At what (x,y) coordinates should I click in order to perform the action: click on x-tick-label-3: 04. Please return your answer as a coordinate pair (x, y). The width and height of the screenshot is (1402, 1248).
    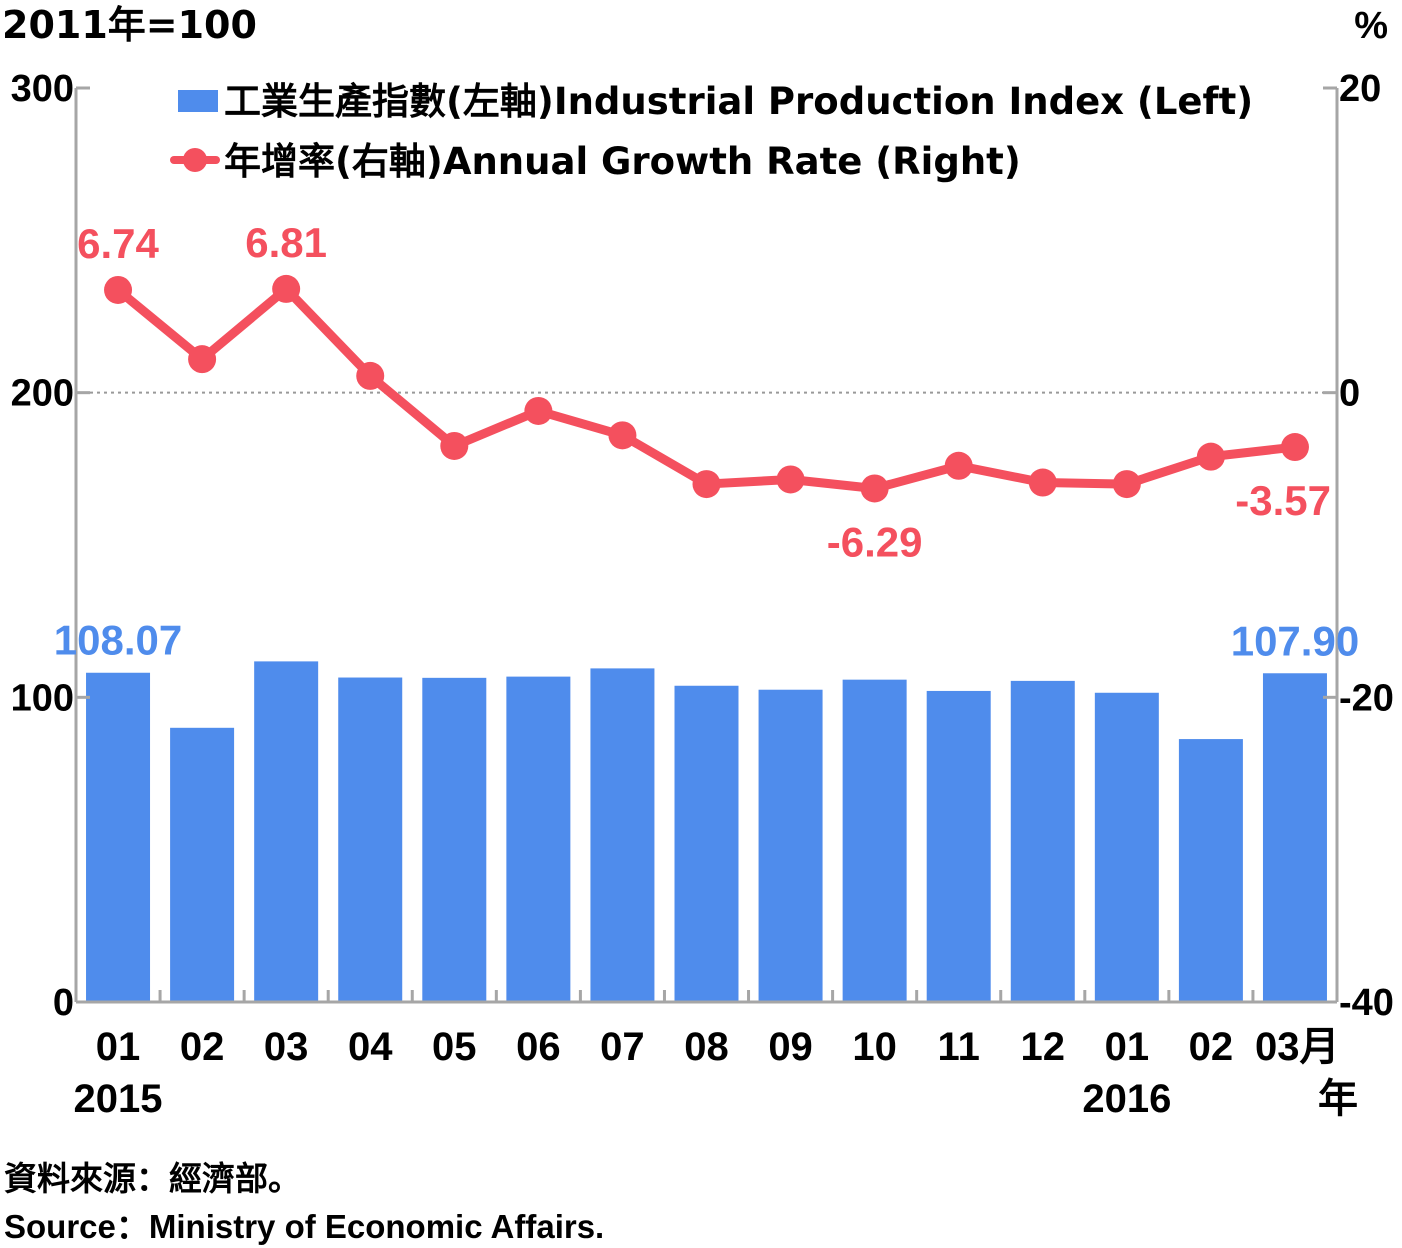
    Looking at the image, I should click on (370, 1047).